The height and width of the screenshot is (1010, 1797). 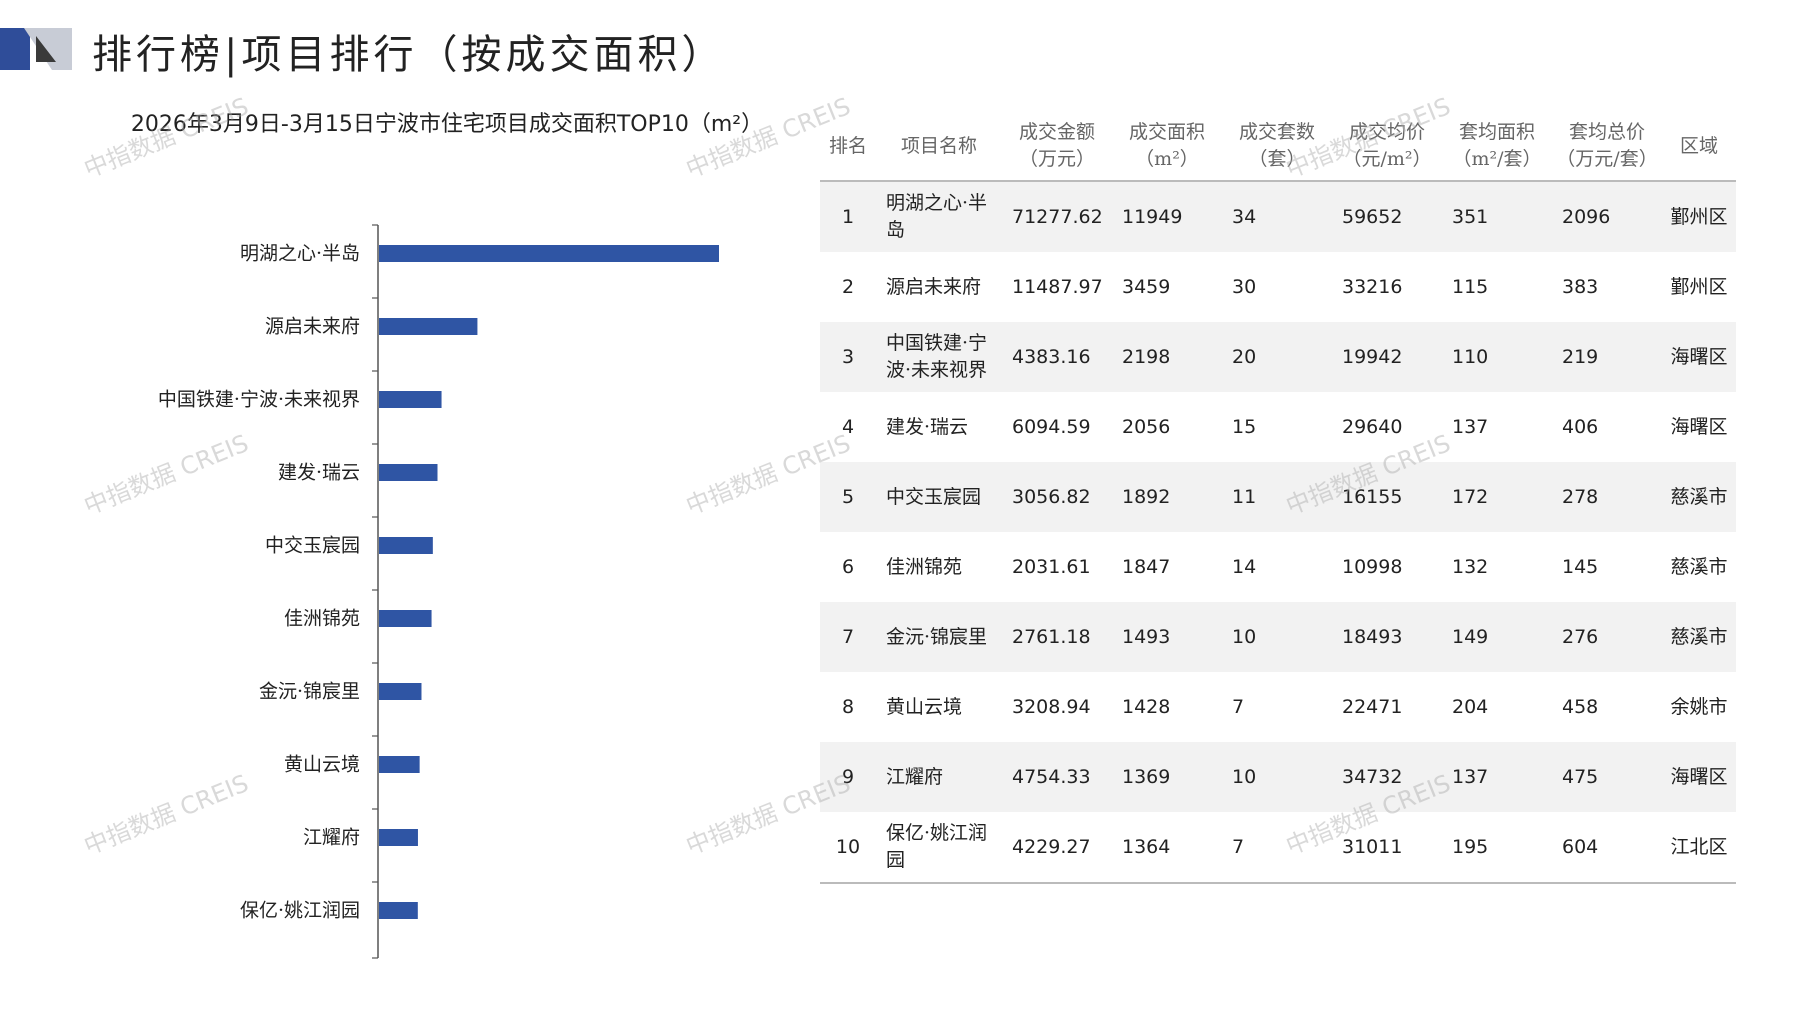 What do you see at coordinates (1387, 216) in the screenshot?
I see `cell-price: 59652` at bounding box center [1387, 216].